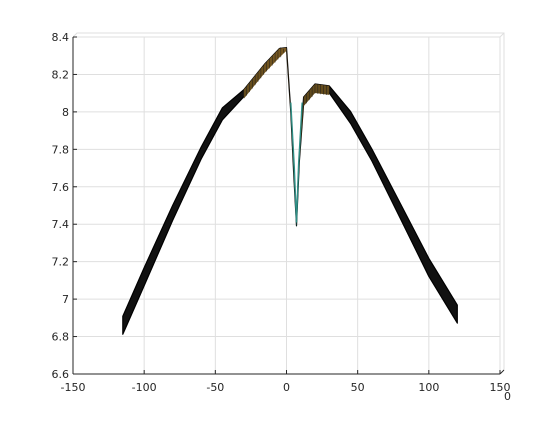 This screenshot has height=424, width=560. Describe the element at coordinates (502, 372) in the screenshot. I see `depth-axis-line` at that location.